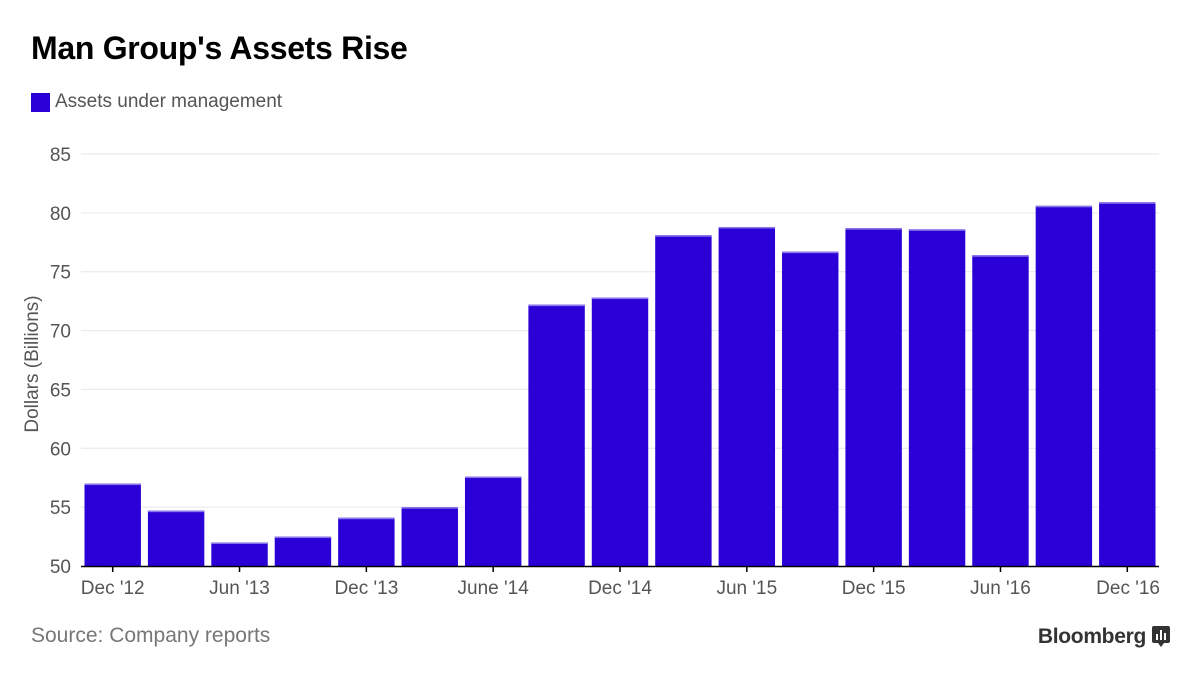 The image size is (1200, 682). What do you see at coordinates (239, 588) in the screenshot?
I see `x-tick-label: Jun '13` at bounding box center [239, 588].